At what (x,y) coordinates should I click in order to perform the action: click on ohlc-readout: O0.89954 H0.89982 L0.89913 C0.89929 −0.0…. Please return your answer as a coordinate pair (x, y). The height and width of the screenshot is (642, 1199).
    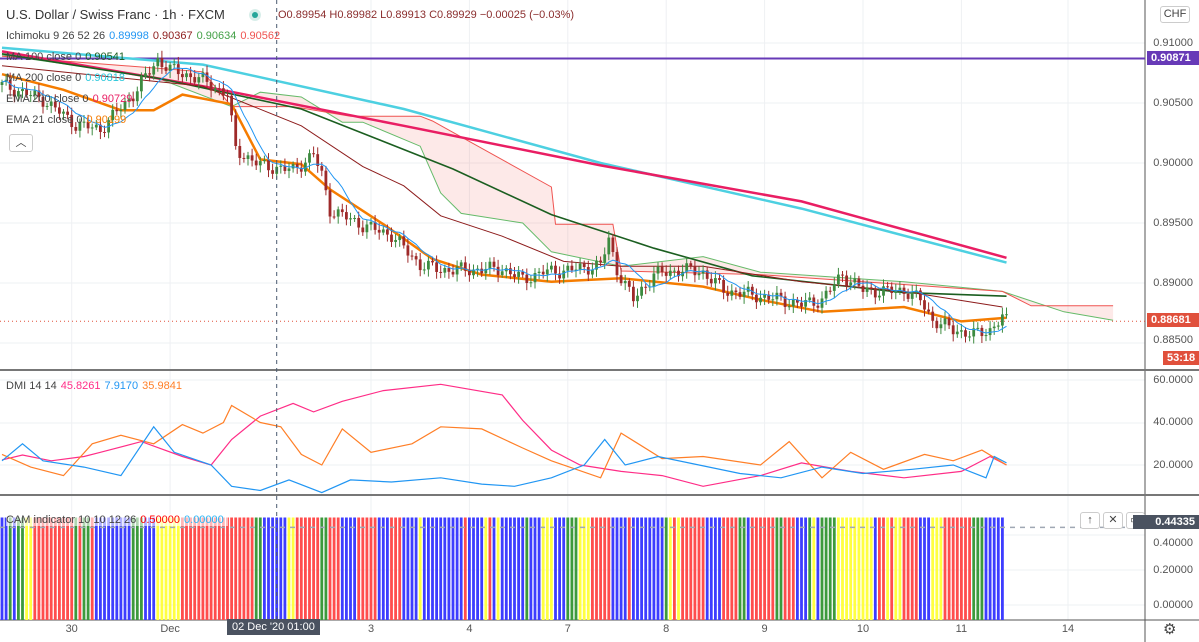
    Looking at the image, I should click on (426, 15).